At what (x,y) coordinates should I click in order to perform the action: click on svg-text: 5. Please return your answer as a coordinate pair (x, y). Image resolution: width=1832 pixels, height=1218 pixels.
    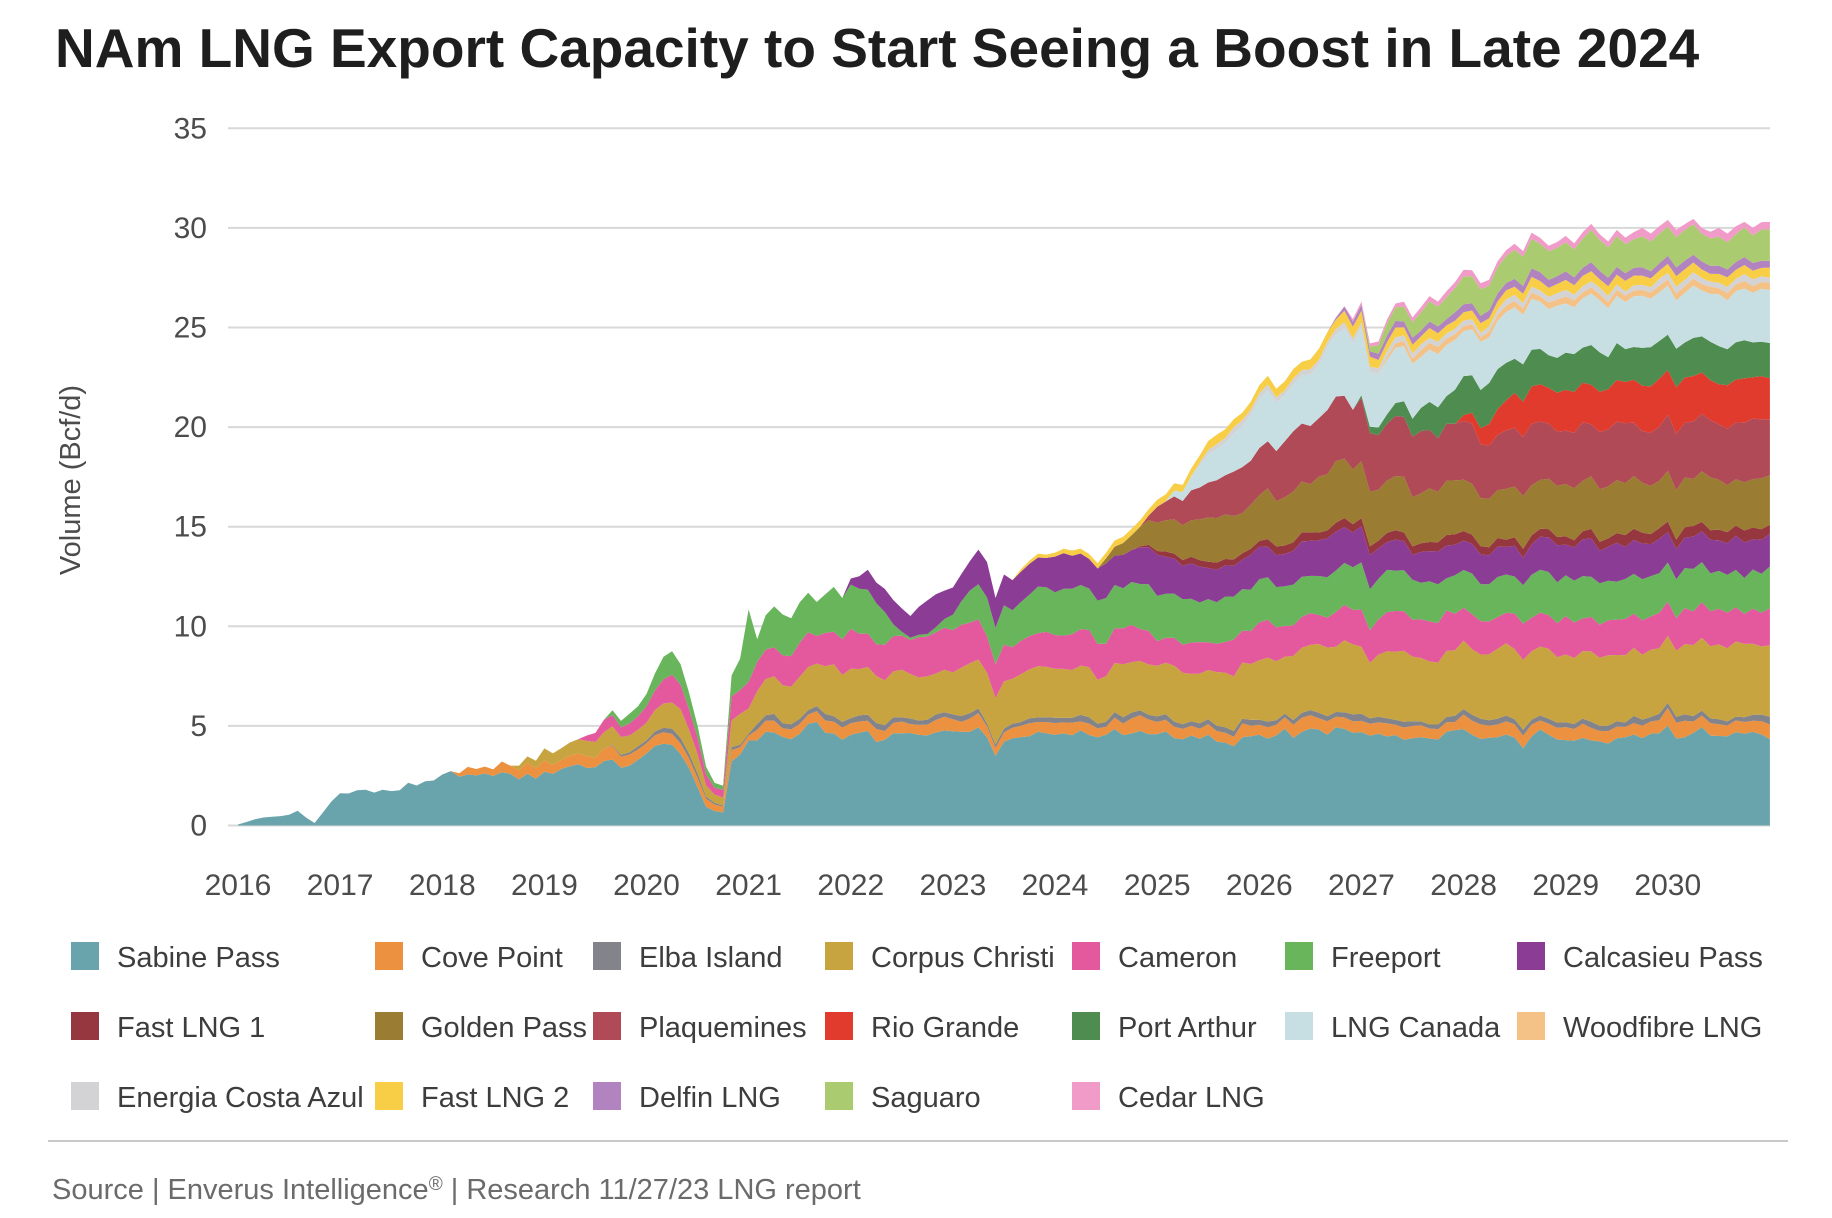
    Looking at the image, I should click on (198, 726).